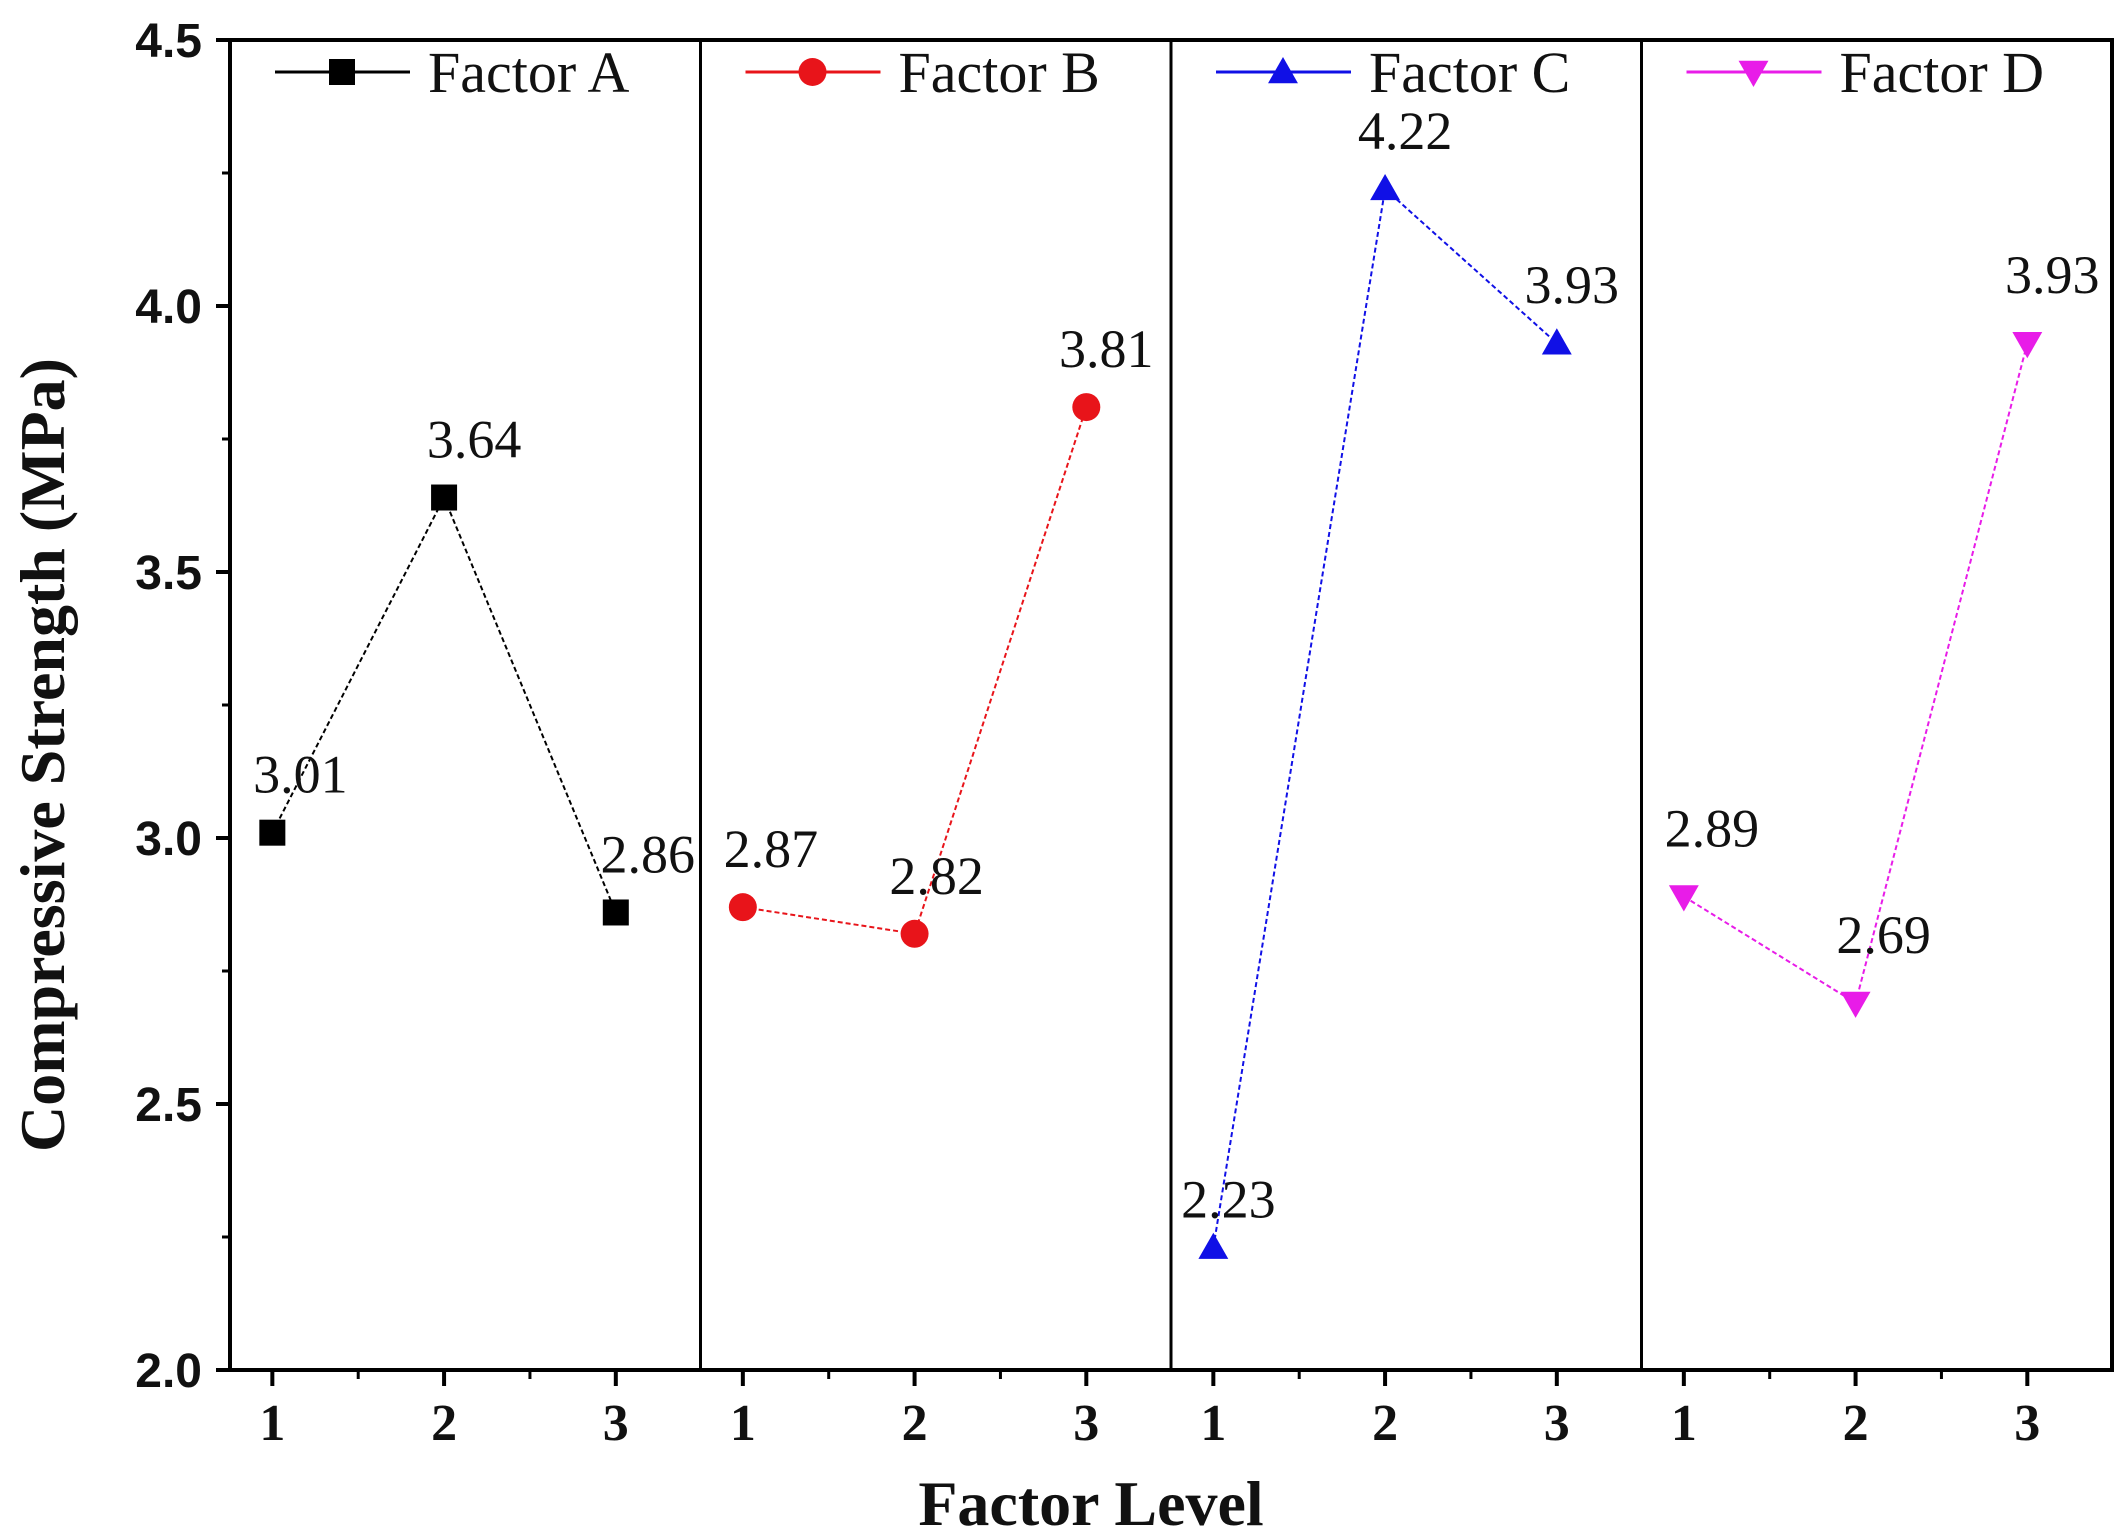 This screenshot has width=2124, height=1540. Describe the element at coordinates (168, 573) in the screenshot. I see `y-tick-label: 3.5` at that location.